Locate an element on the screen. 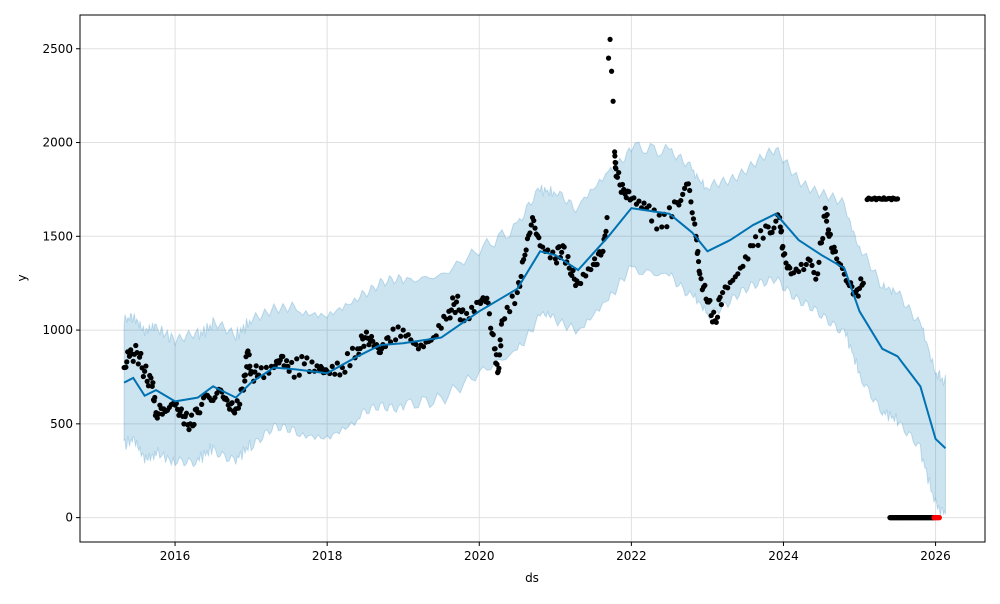  x-tick-label: 2018 is located at coordinates (327, 556).